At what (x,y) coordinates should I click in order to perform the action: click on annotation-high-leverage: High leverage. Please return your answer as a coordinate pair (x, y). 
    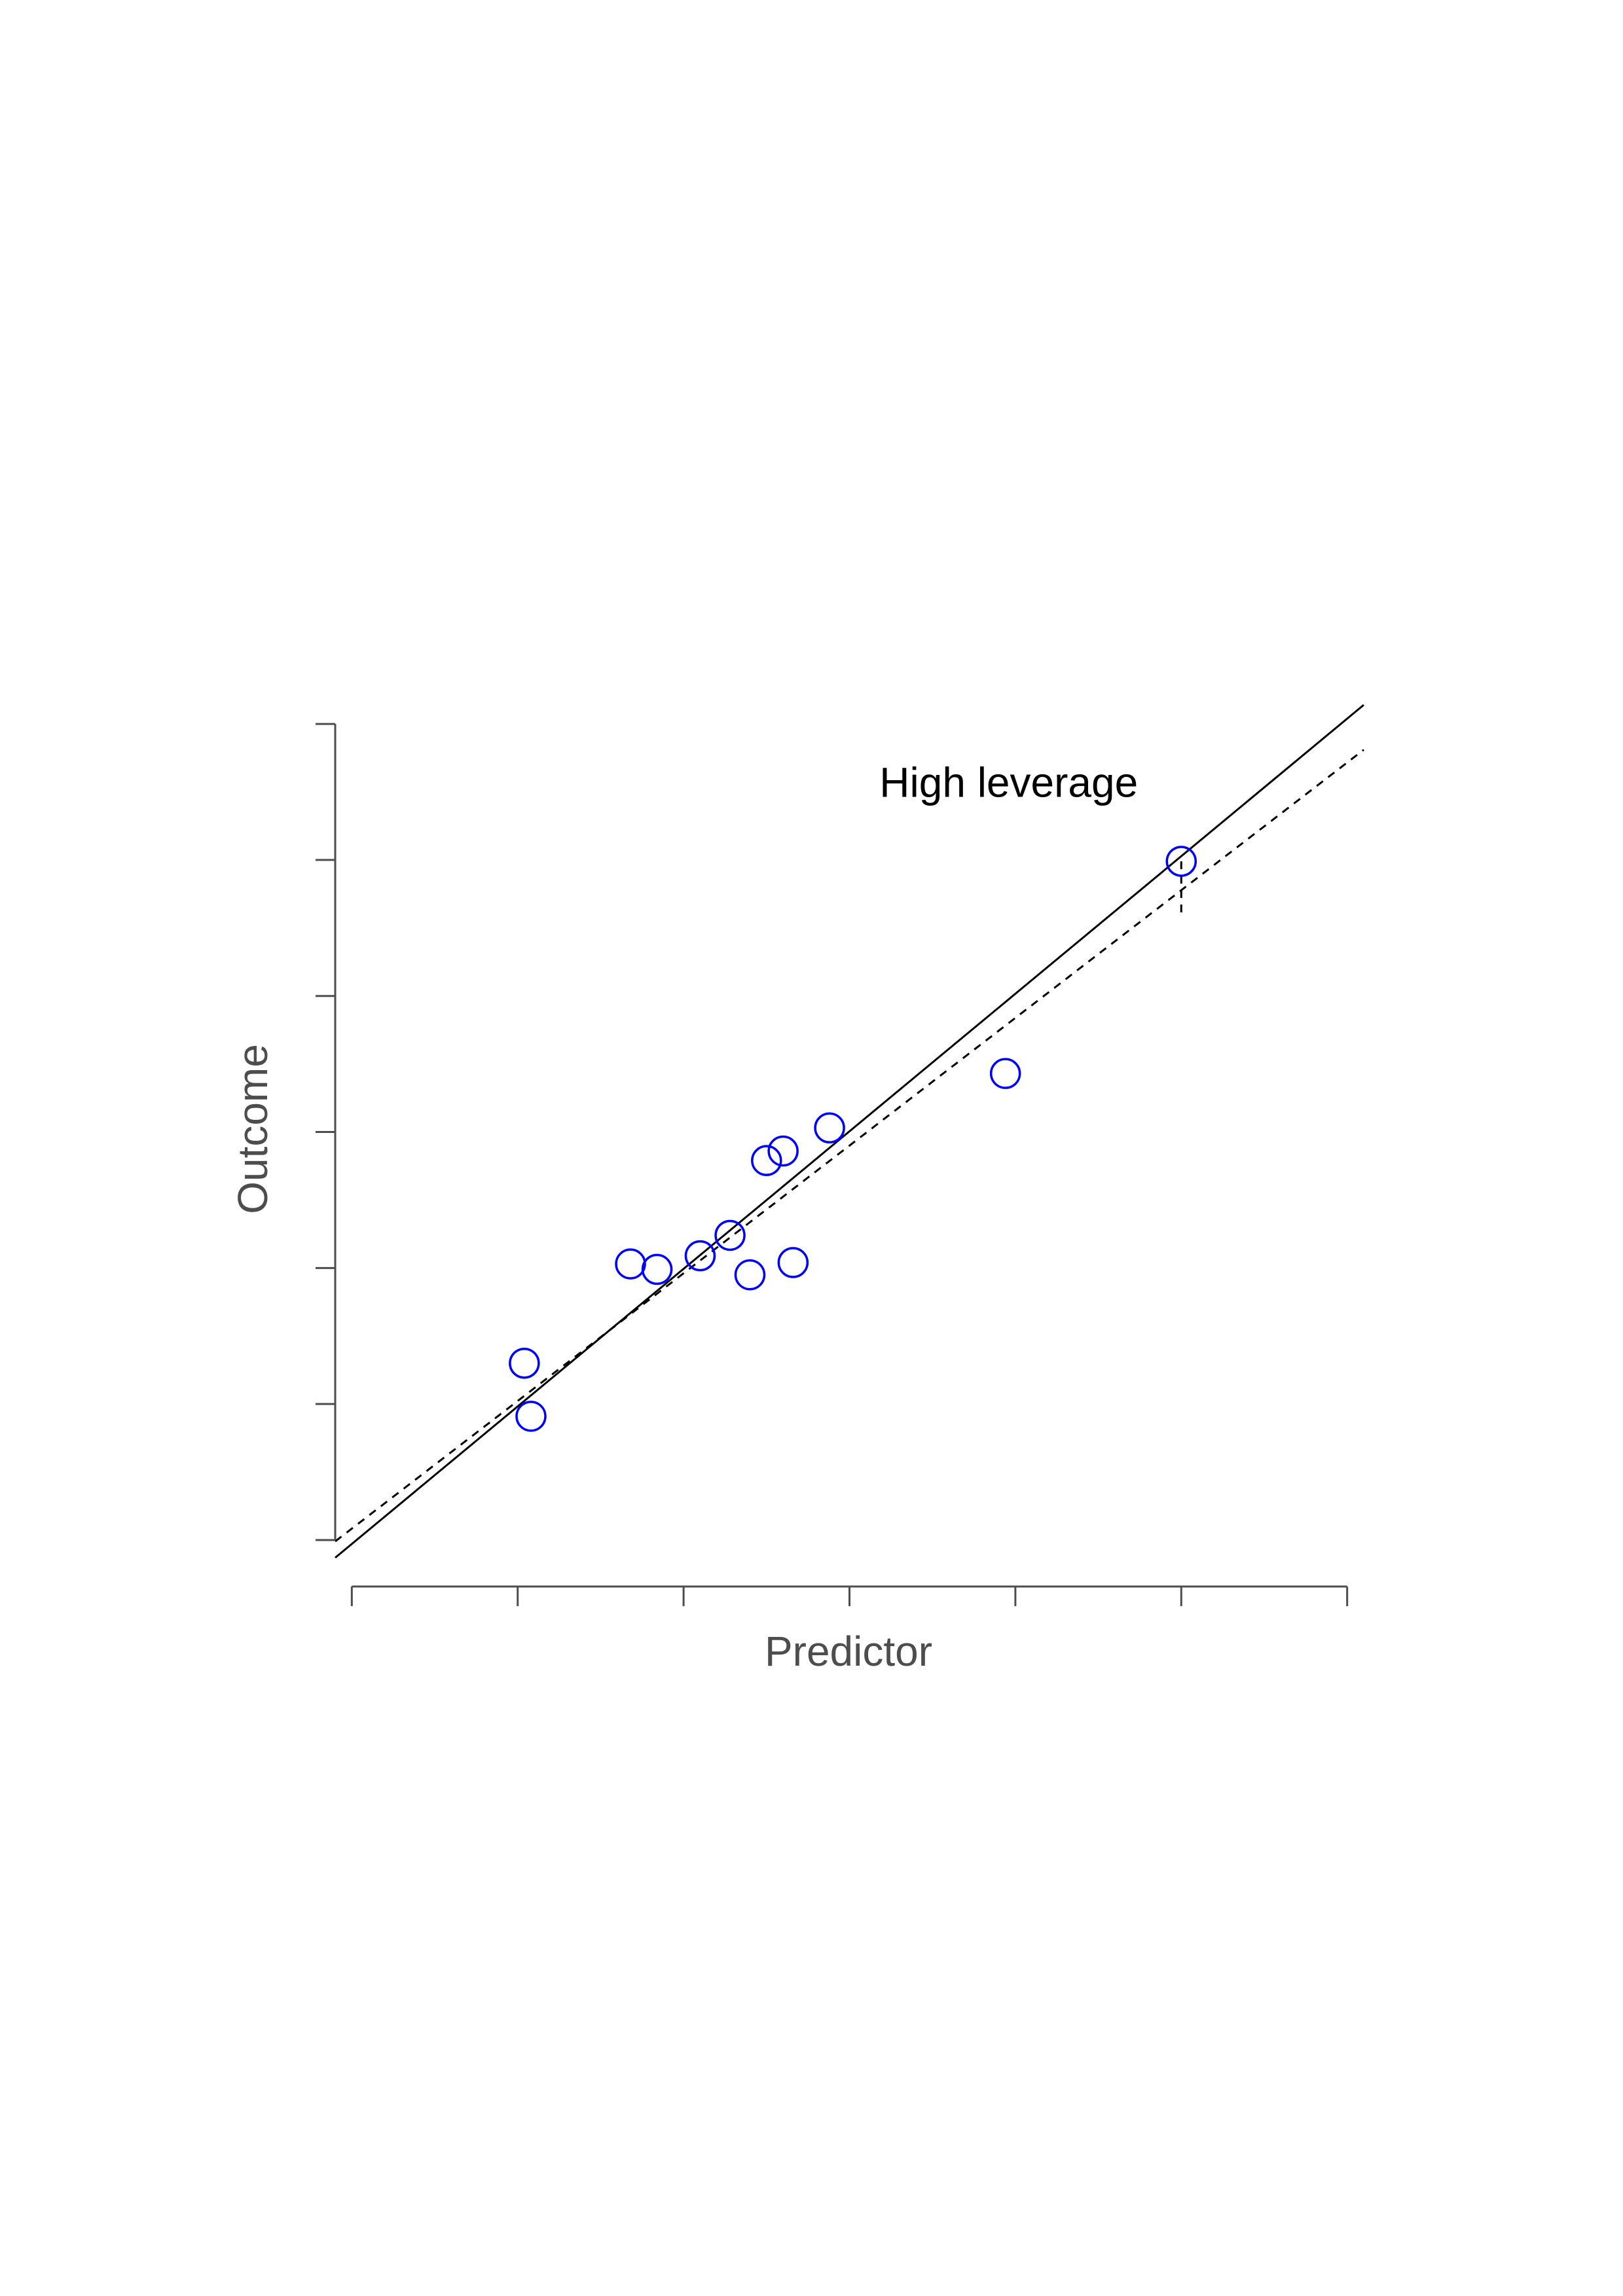
    Looking at the image, I should click on (1008, 782).